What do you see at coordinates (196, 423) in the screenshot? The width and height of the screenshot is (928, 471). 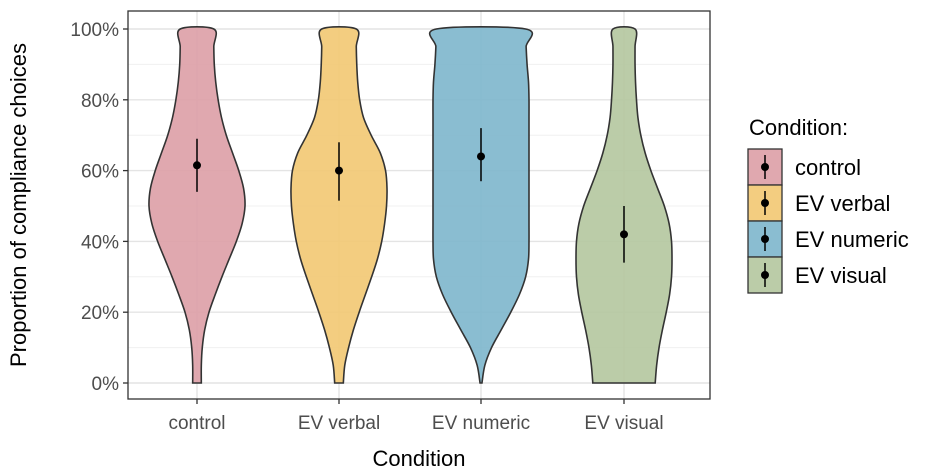 I see `x-tick-label: control` at bounding box center [196, 423].